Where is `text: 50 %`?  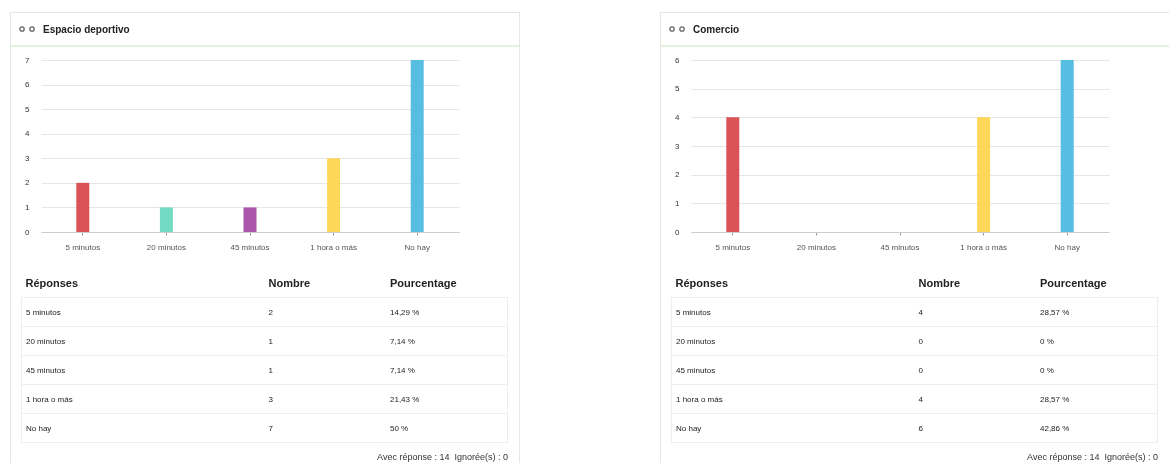 text: 50 % is located at coordinates (447, 428).